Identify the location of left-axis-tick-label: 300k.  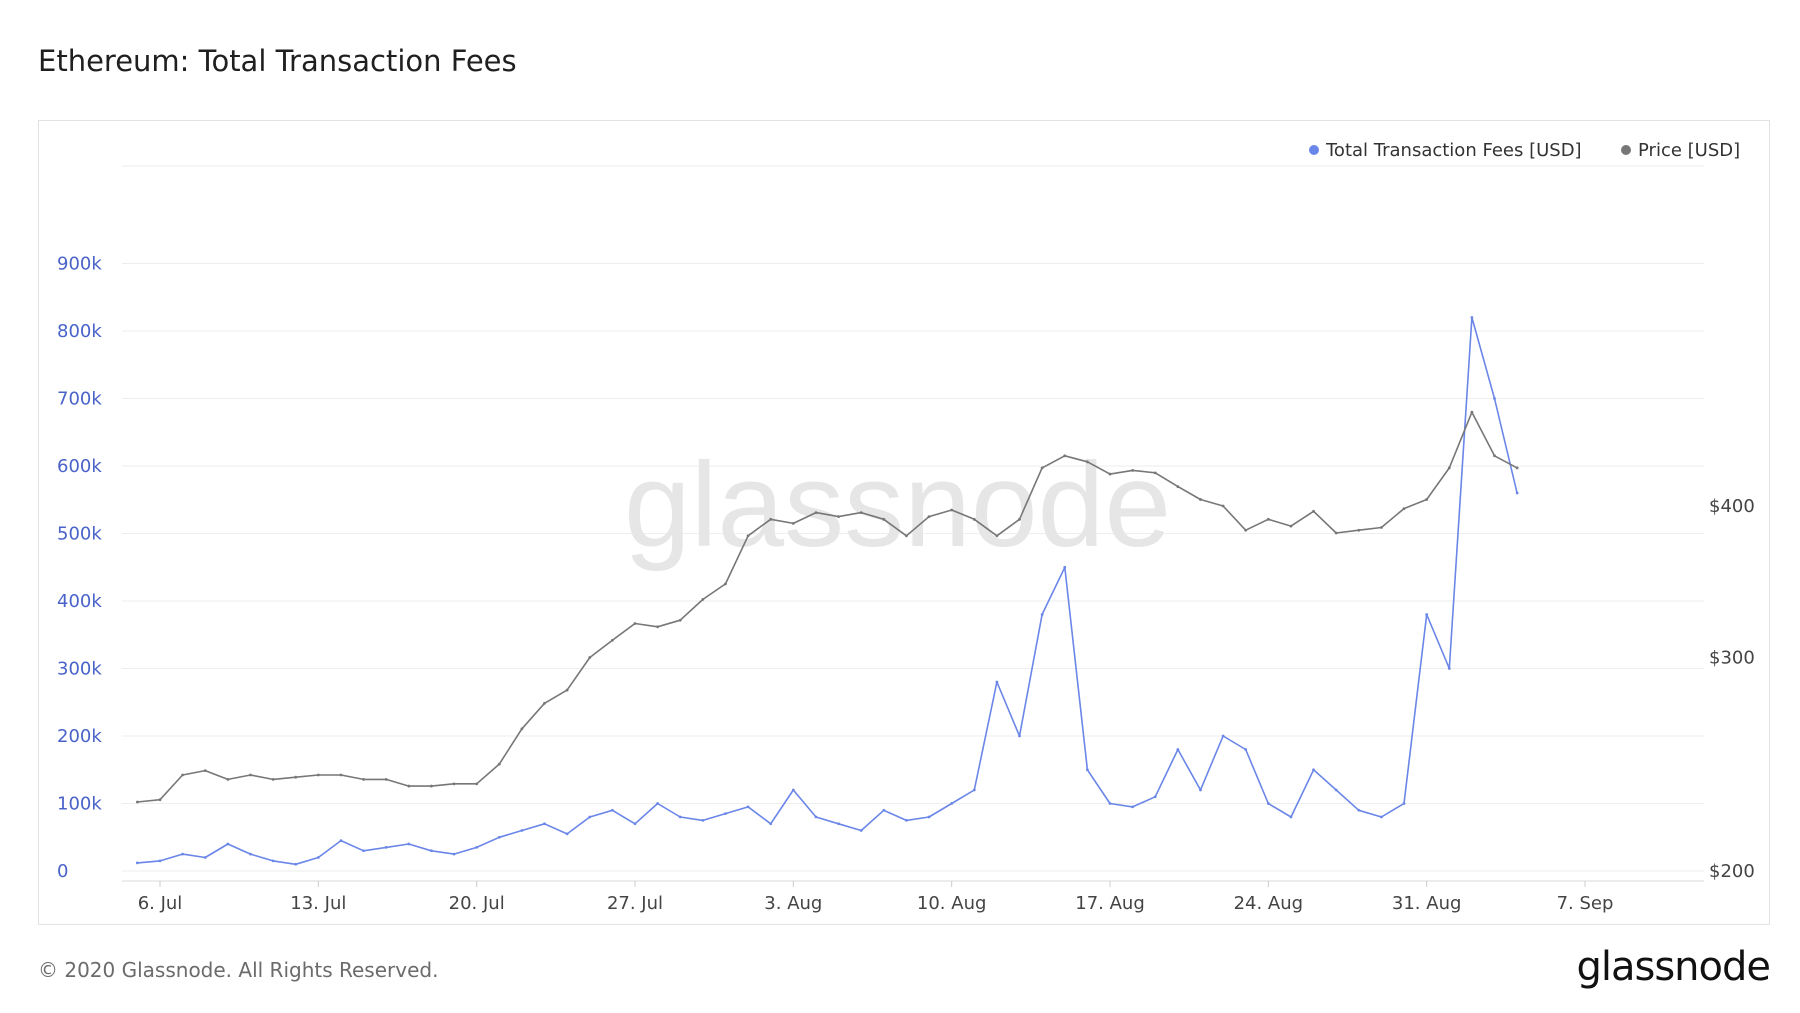
(79, 669).